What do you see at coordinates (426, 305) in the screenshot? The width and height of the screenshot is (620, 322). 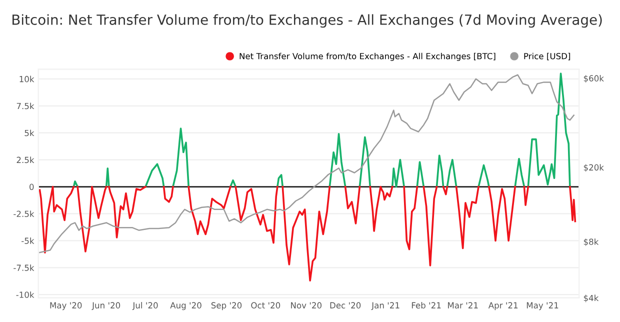 I see `x-tick-label: Feb '21` at bounding box center [426, 305].